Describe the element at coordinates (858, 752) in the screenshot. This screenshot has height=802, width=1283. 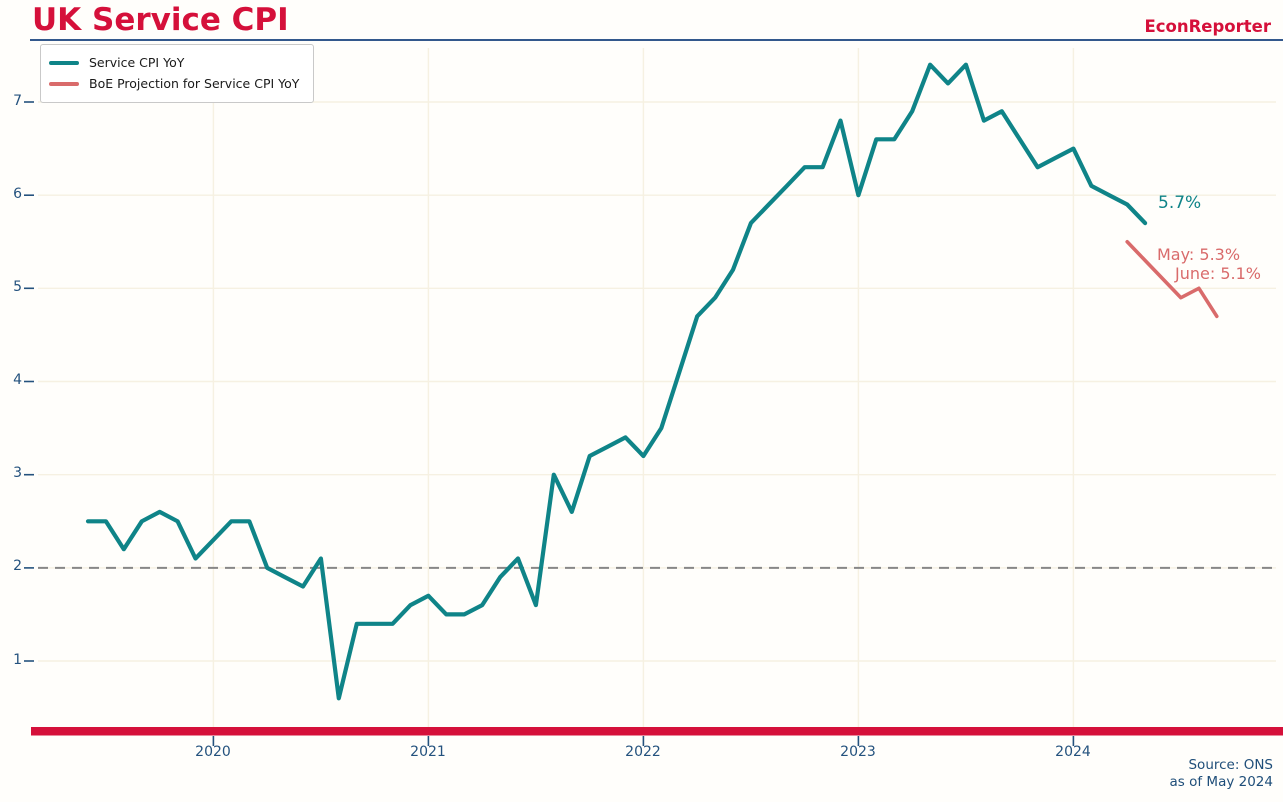
I see `x-tick-label-2023: 2023` at that location.